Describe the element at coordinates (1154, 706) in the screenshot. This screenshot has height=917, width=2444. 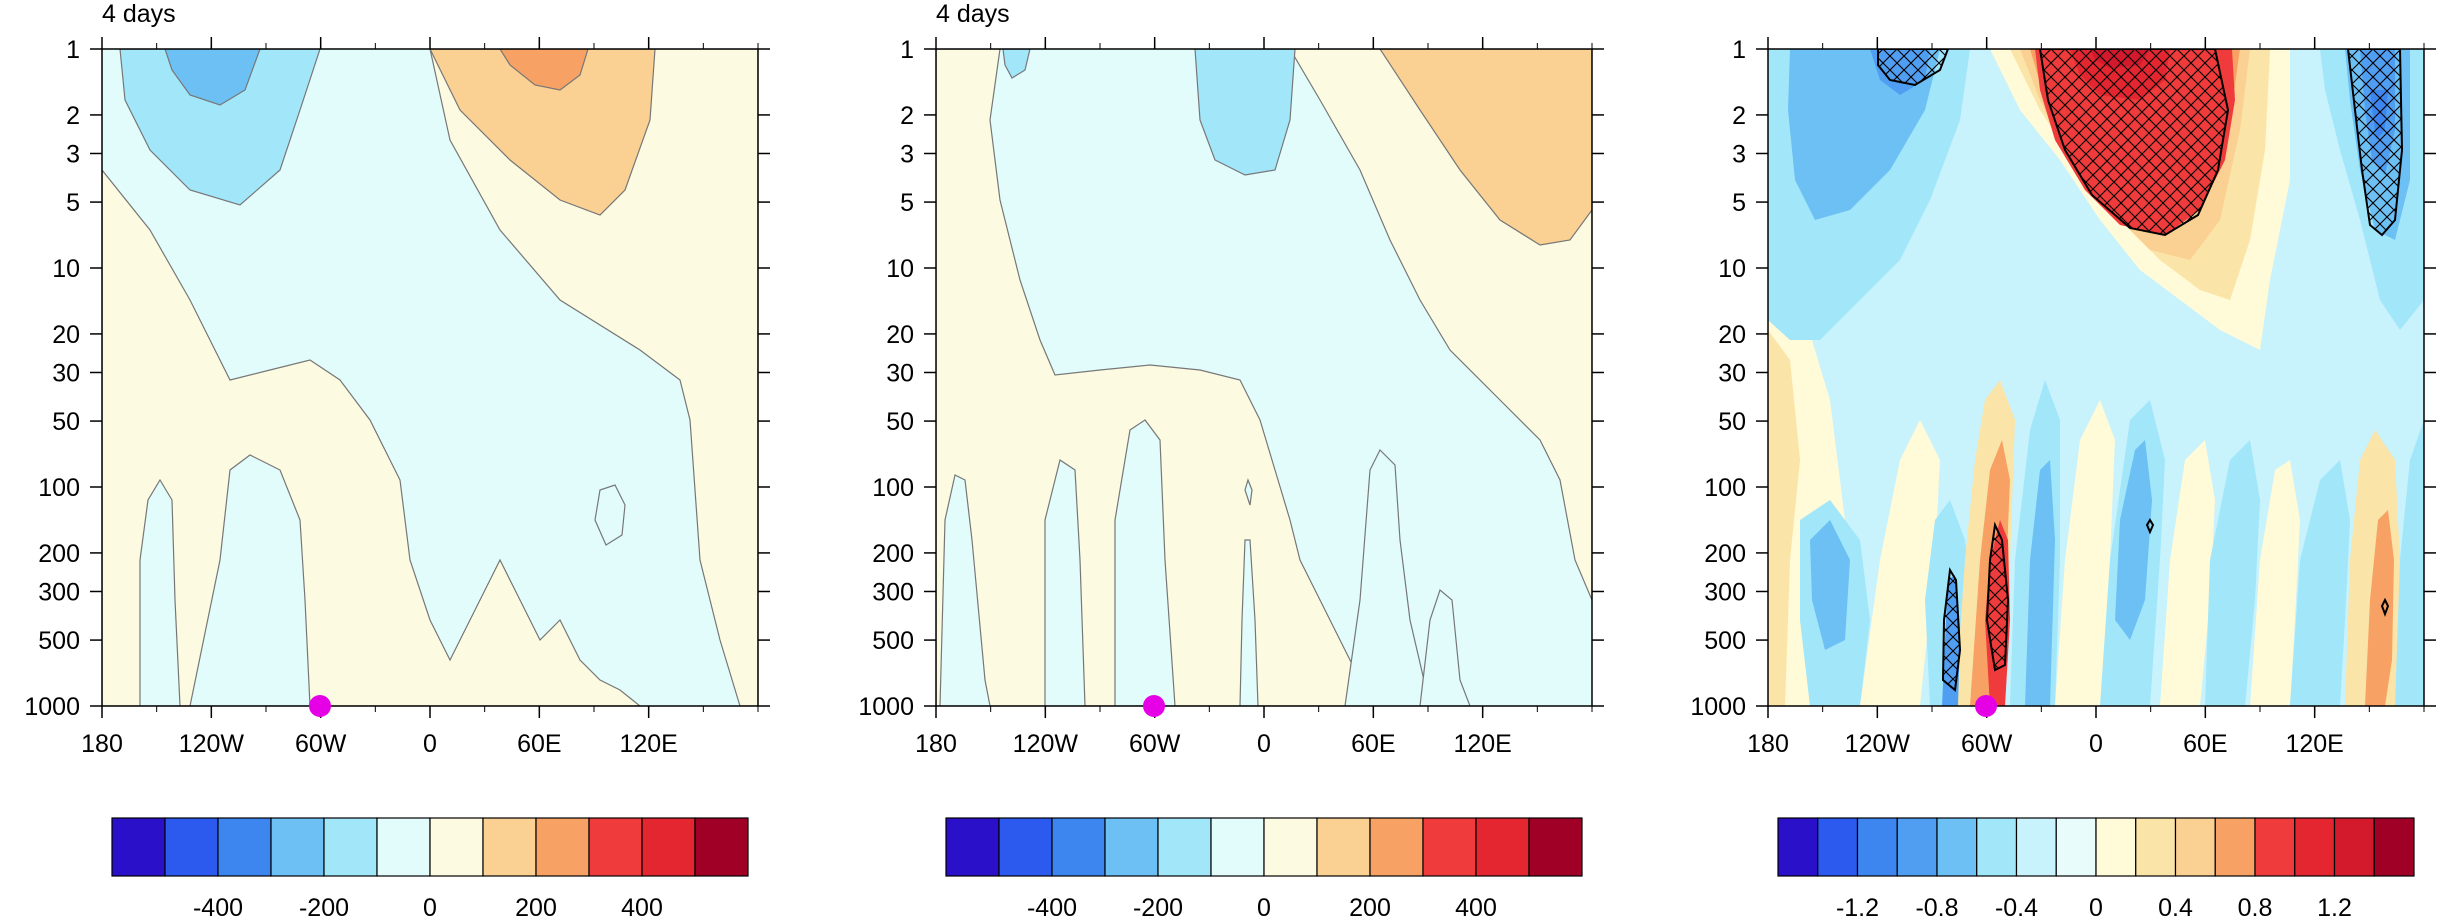
I see `panel-2-marker` at that location.